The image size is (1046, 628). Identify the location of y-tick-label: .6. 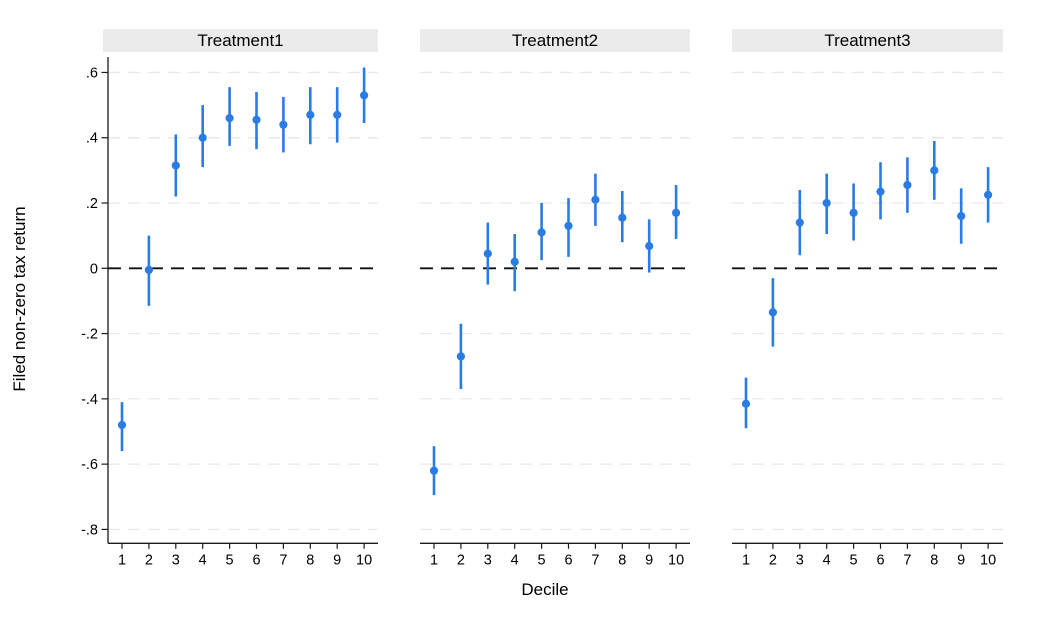
(92, 73).